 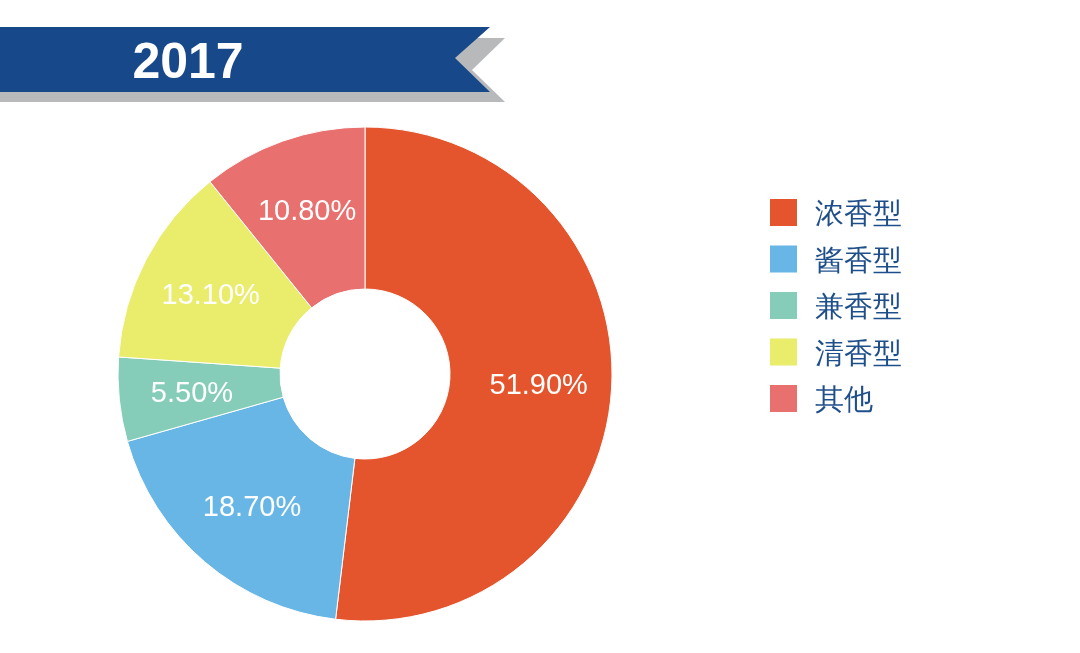 What do you see at coordinates (858, 213) in the screenshot?
I see `legend-label: 浓香型` at bounding box center [858, 213].